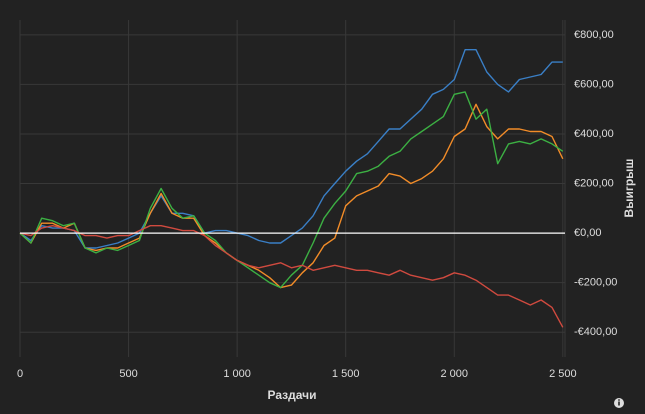  I want to click on info-icon, so click(619, 403).